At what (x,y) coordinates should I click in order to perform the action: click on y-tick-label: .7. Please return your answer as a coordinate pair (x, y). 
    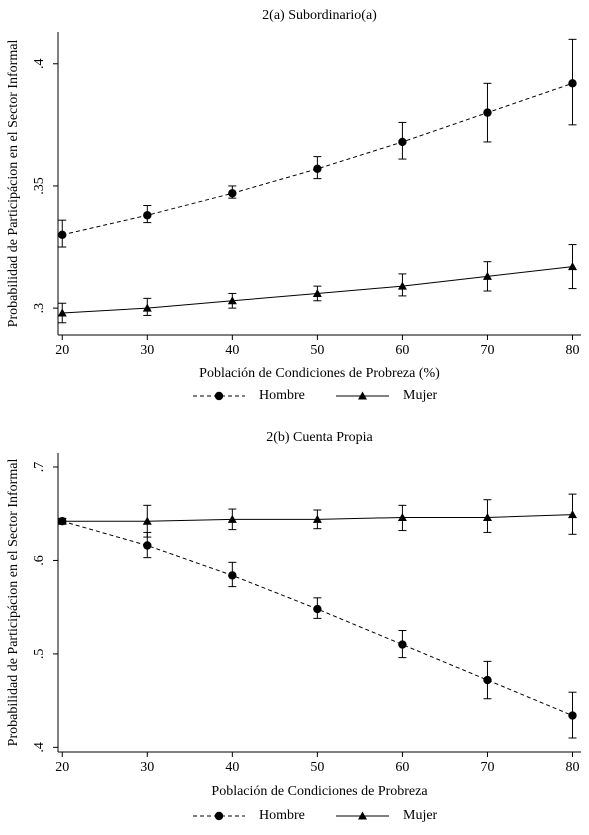
    Looking at the image, I should click on (39, 467).